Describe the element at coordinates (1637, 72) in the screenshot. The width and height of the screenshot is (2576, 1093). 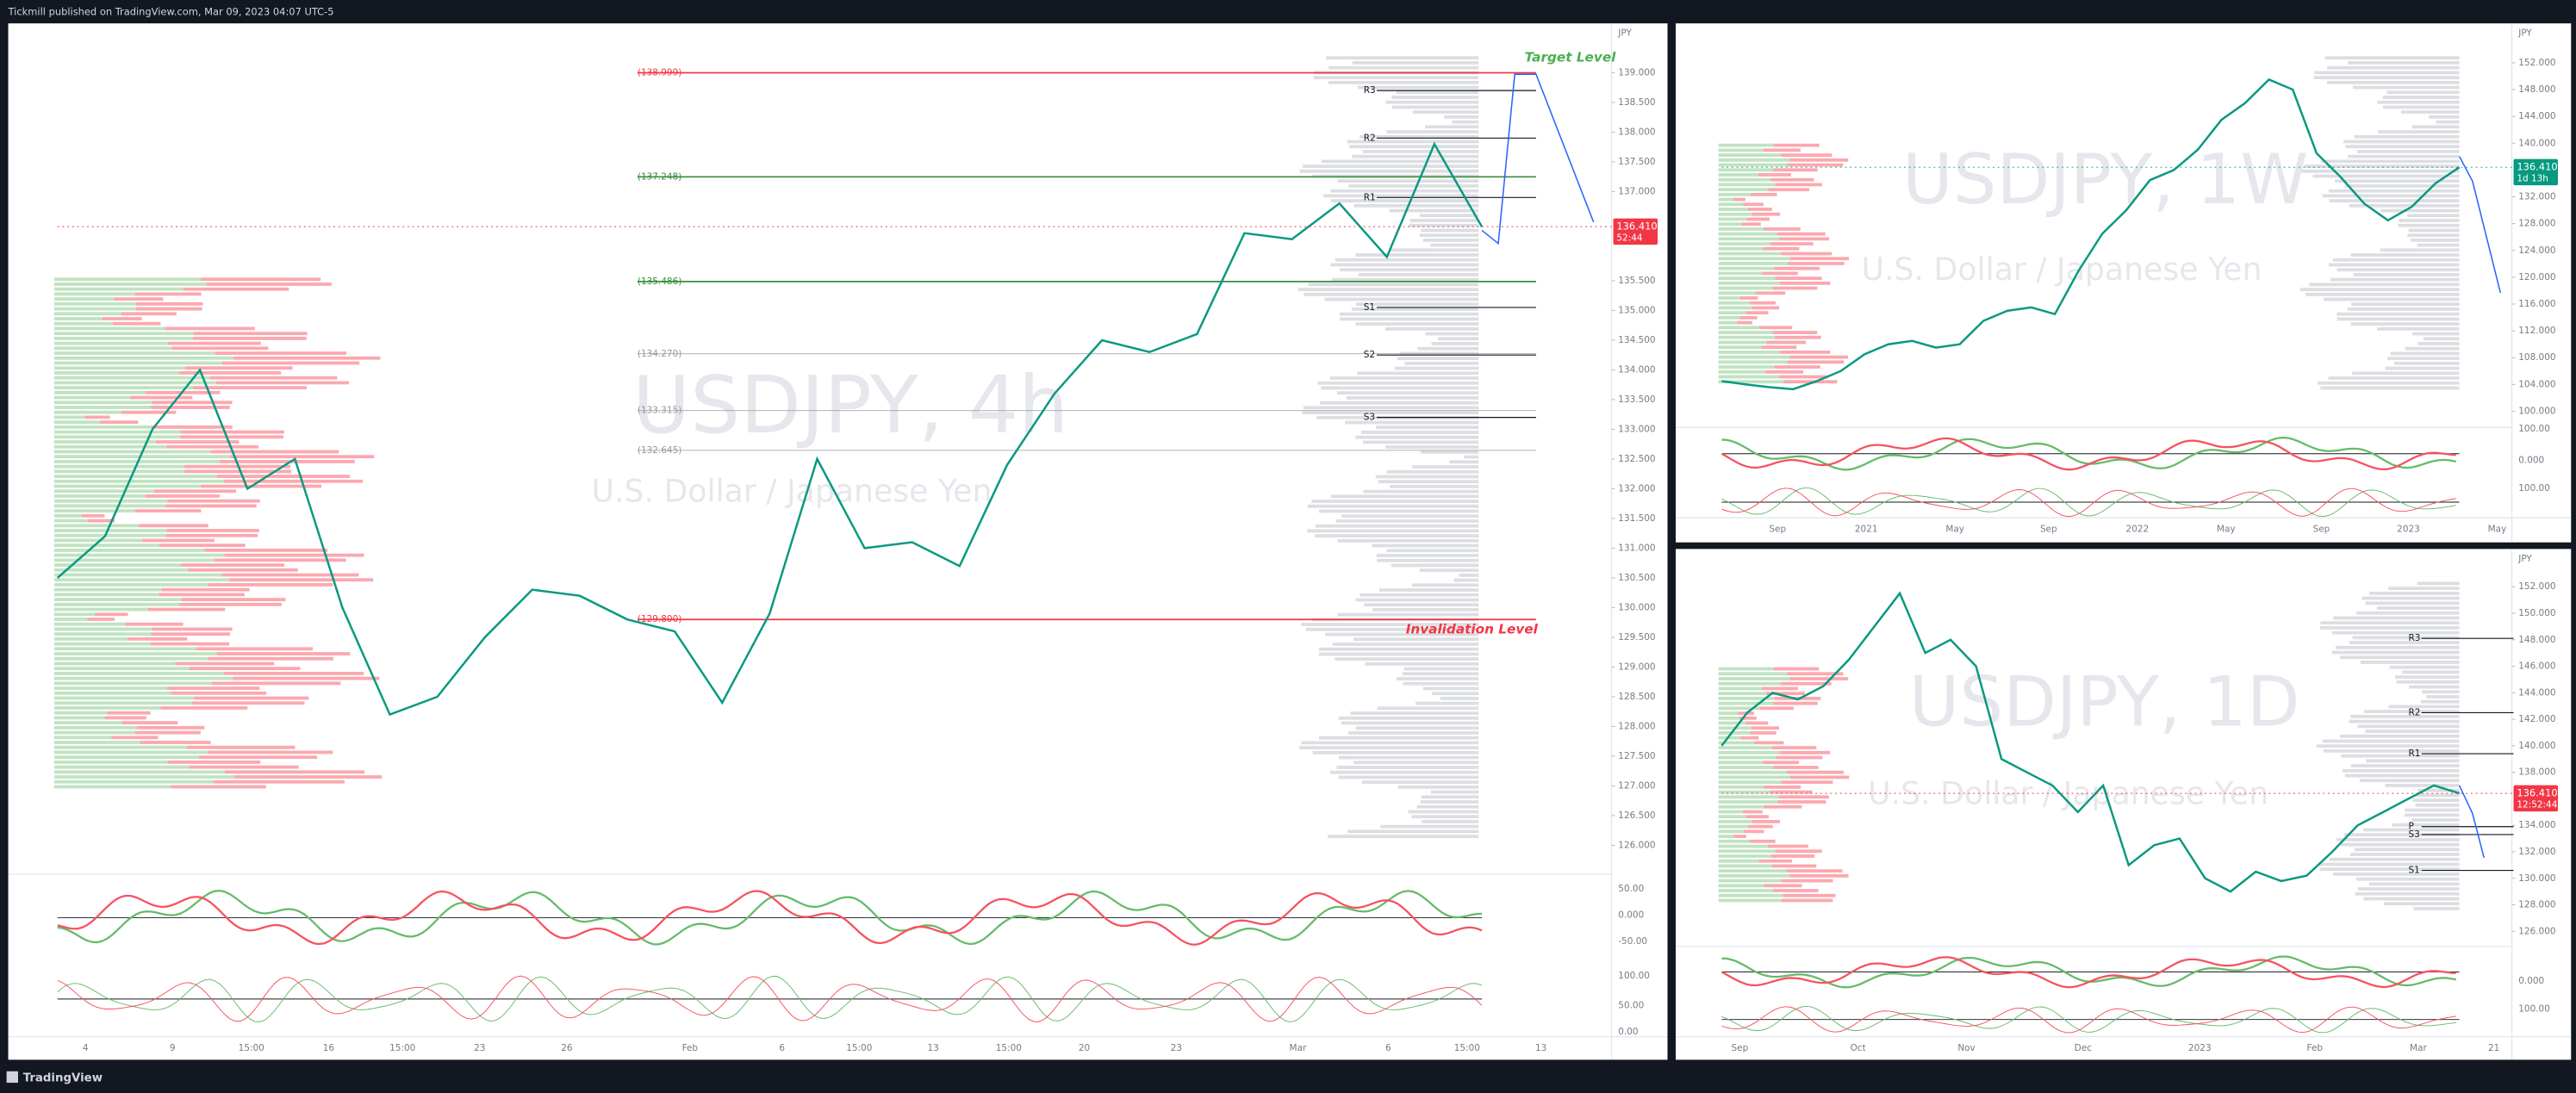
I see `y-tick-label: 139.000` at that location.